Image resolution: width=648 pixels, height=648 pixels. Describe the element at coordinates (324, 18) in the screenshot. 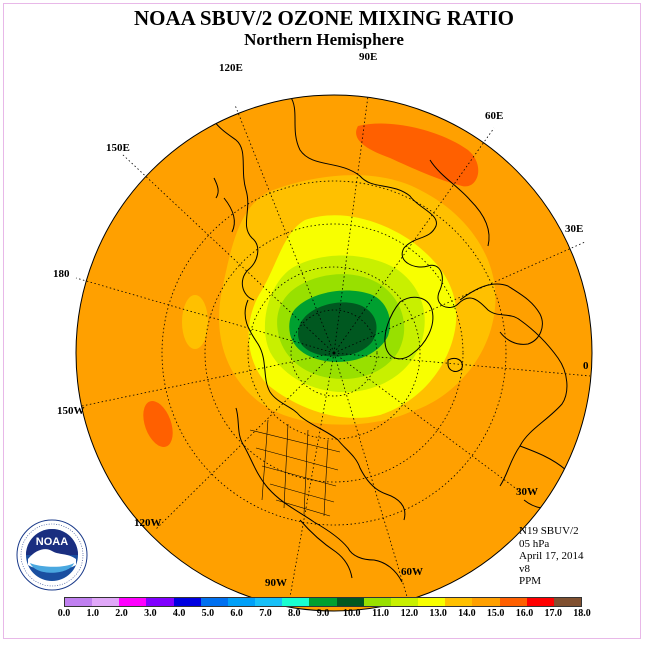

I see `map-title: NOAA SBUV/2 OZONE MIXING RATIO` at that location.